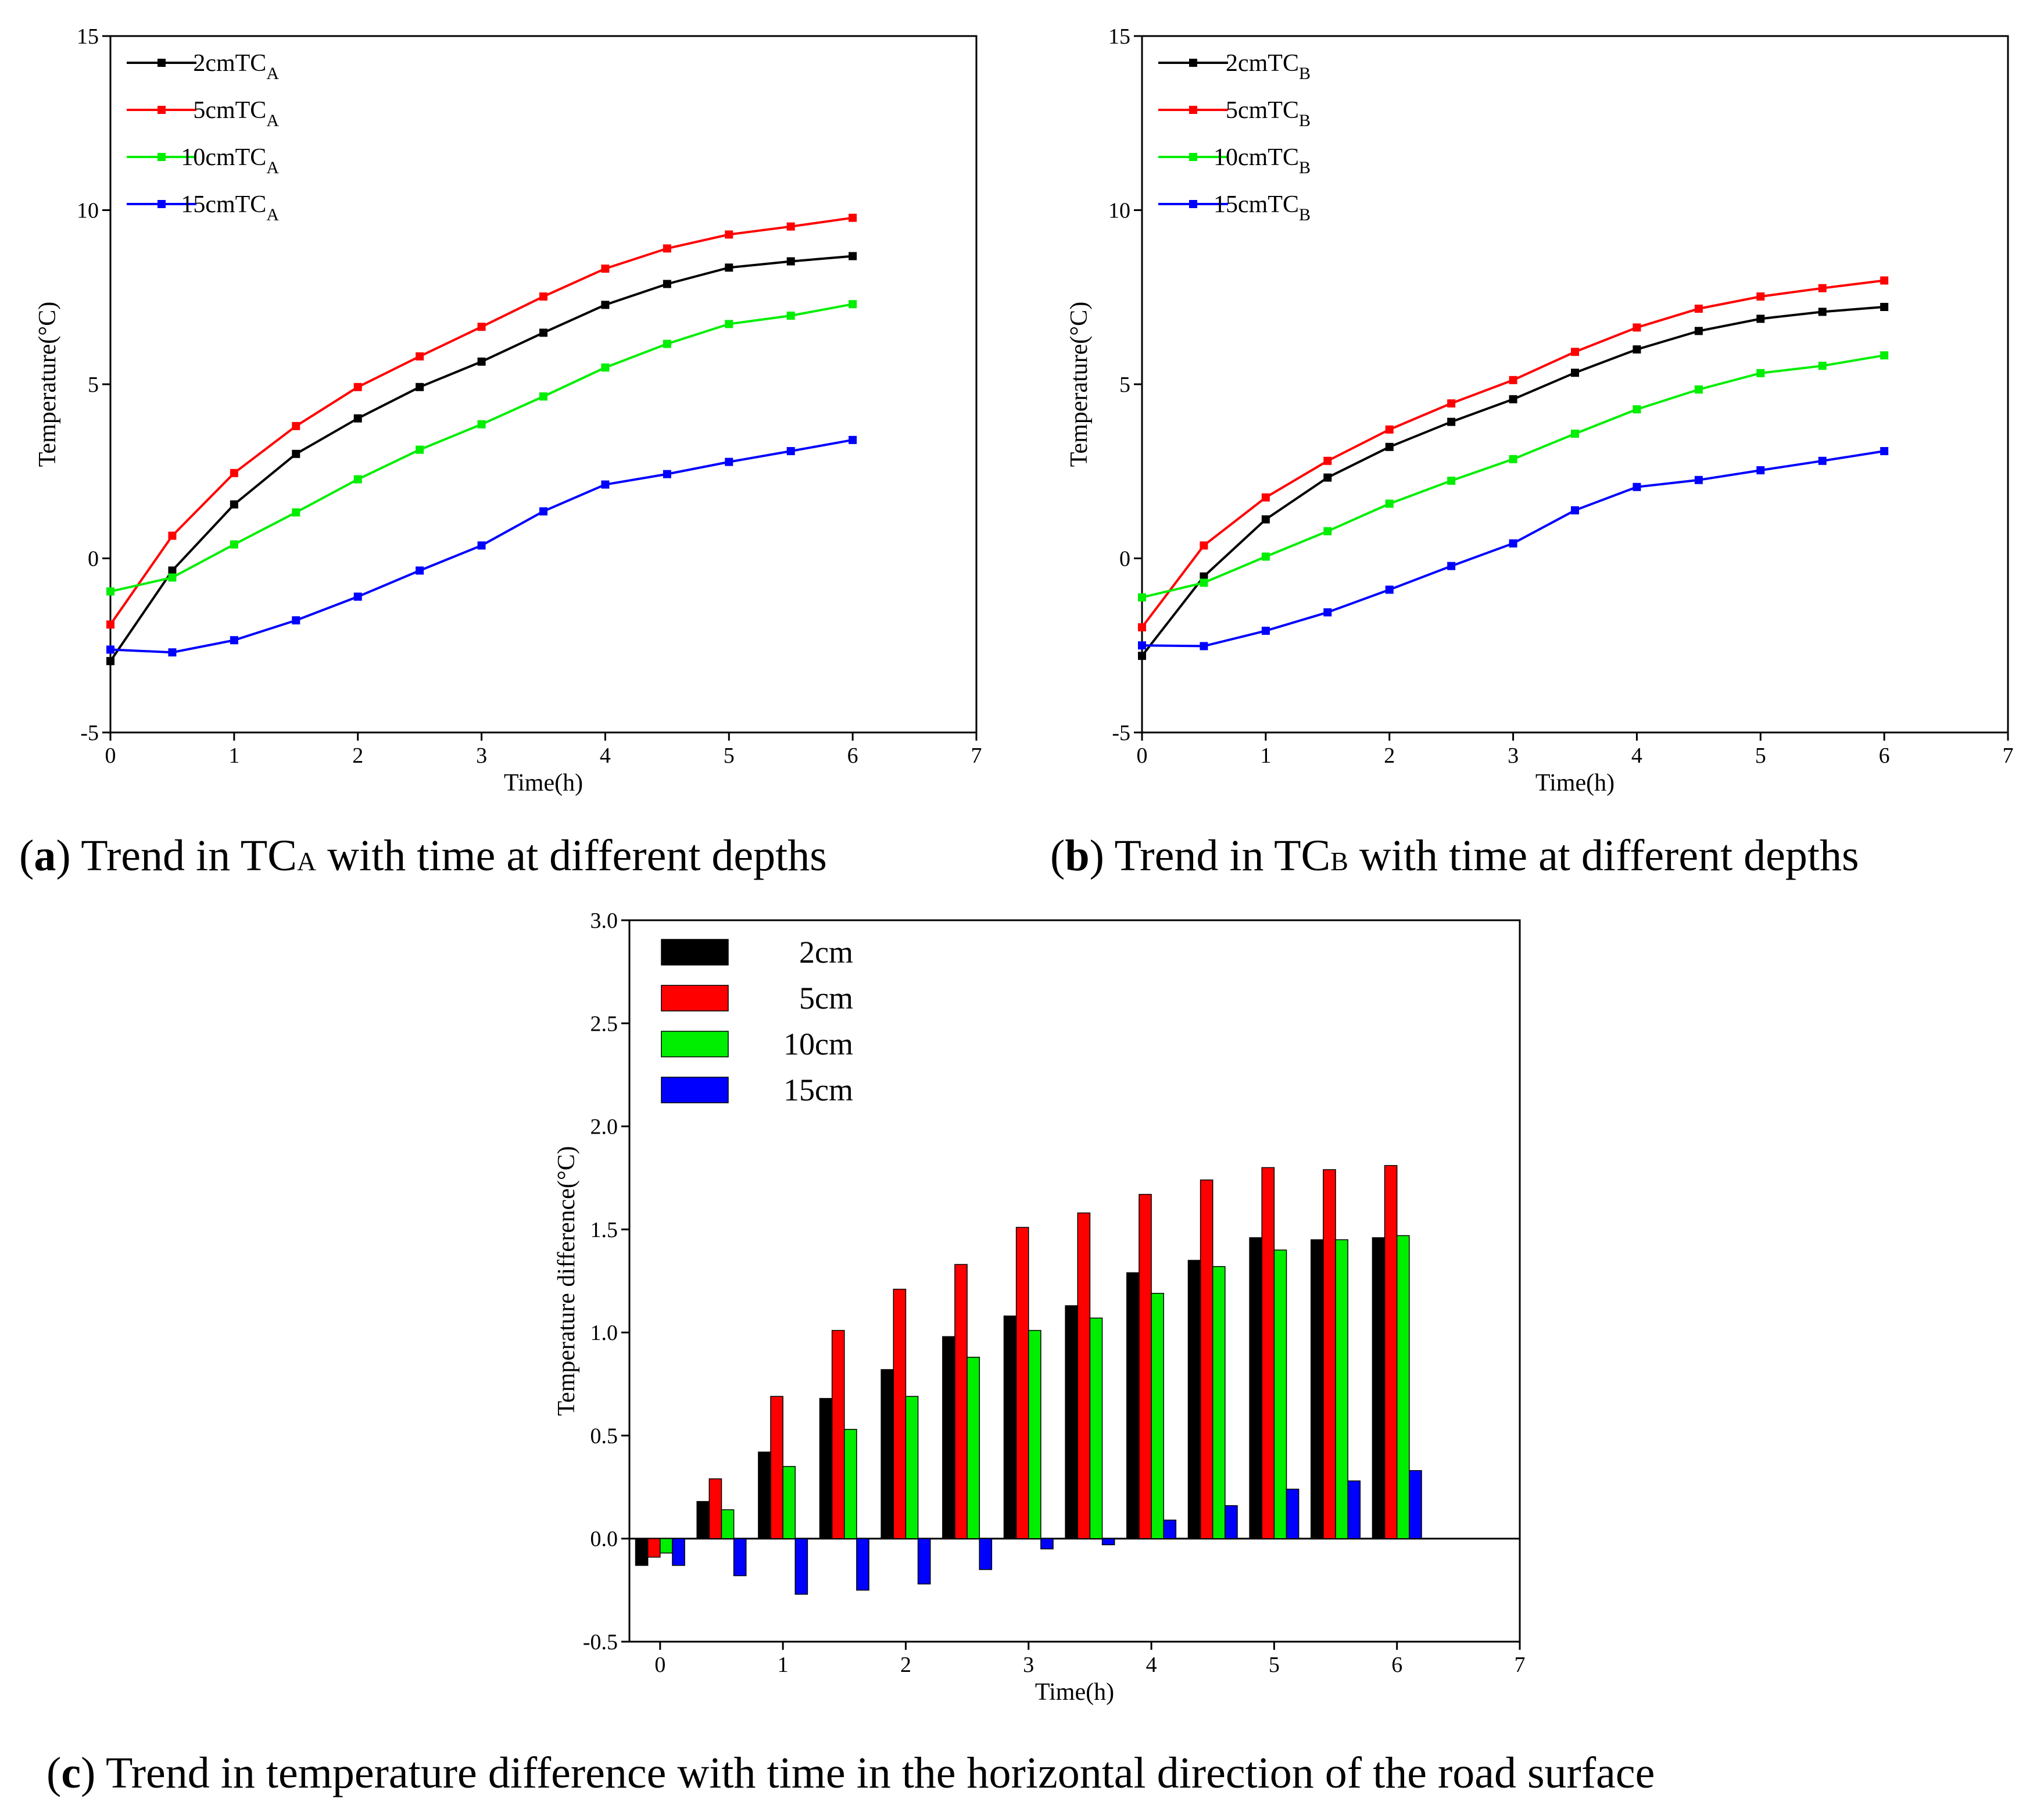 The image size is (2044, 1812). Describe the element at coordinates (45, 855) in the screenshot. I see `caption-part: a` at that location.